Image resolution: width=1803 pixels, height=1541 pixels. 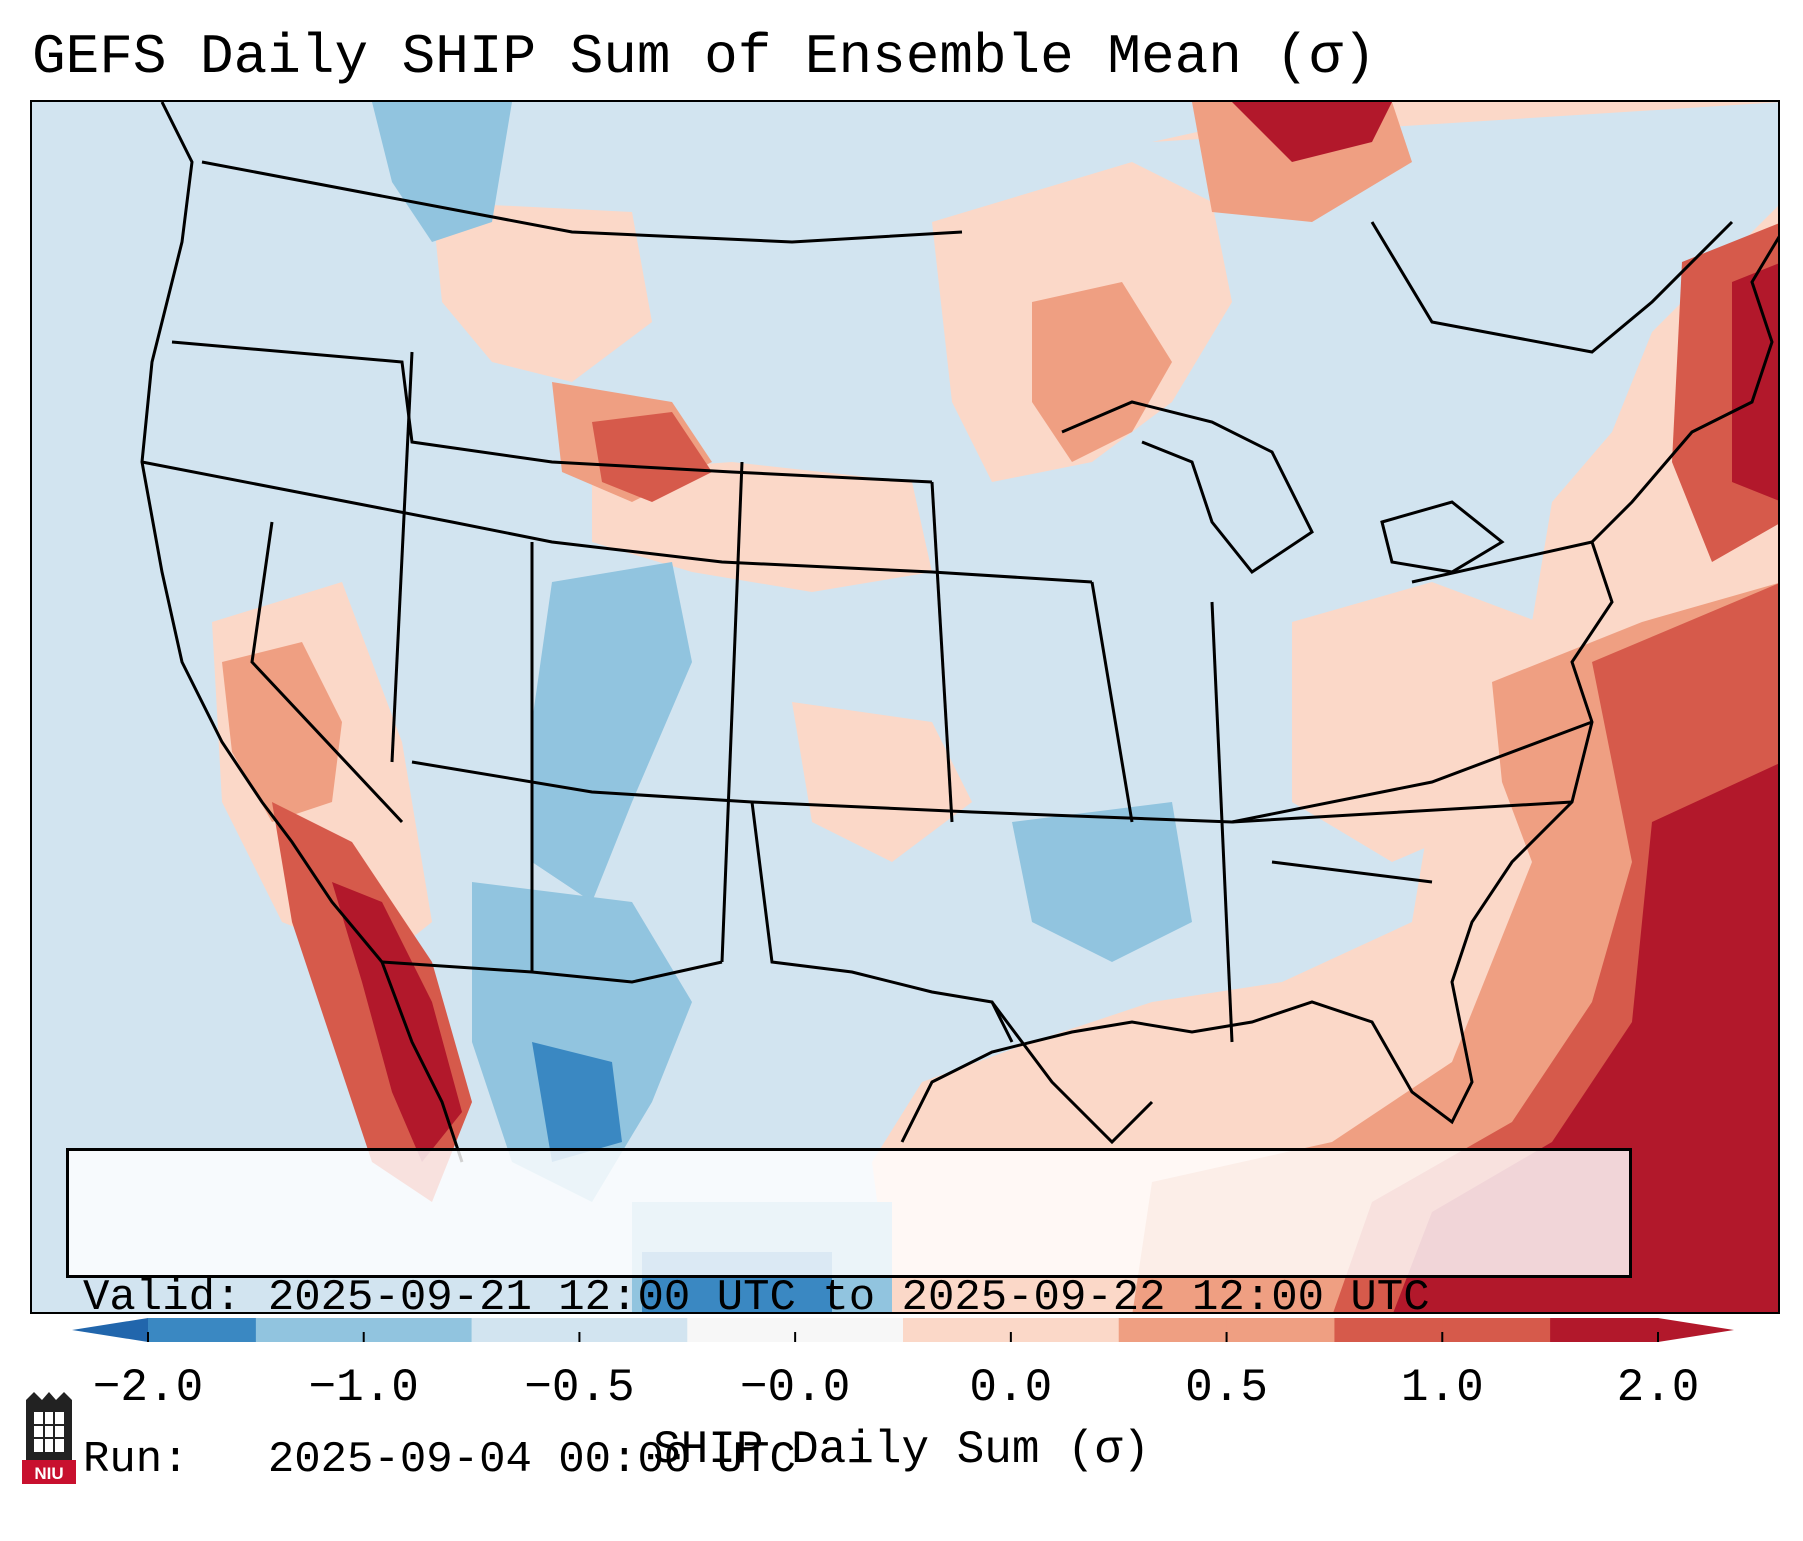 I want to click on colorbar-extend-low, so click(x=110, y=1330).